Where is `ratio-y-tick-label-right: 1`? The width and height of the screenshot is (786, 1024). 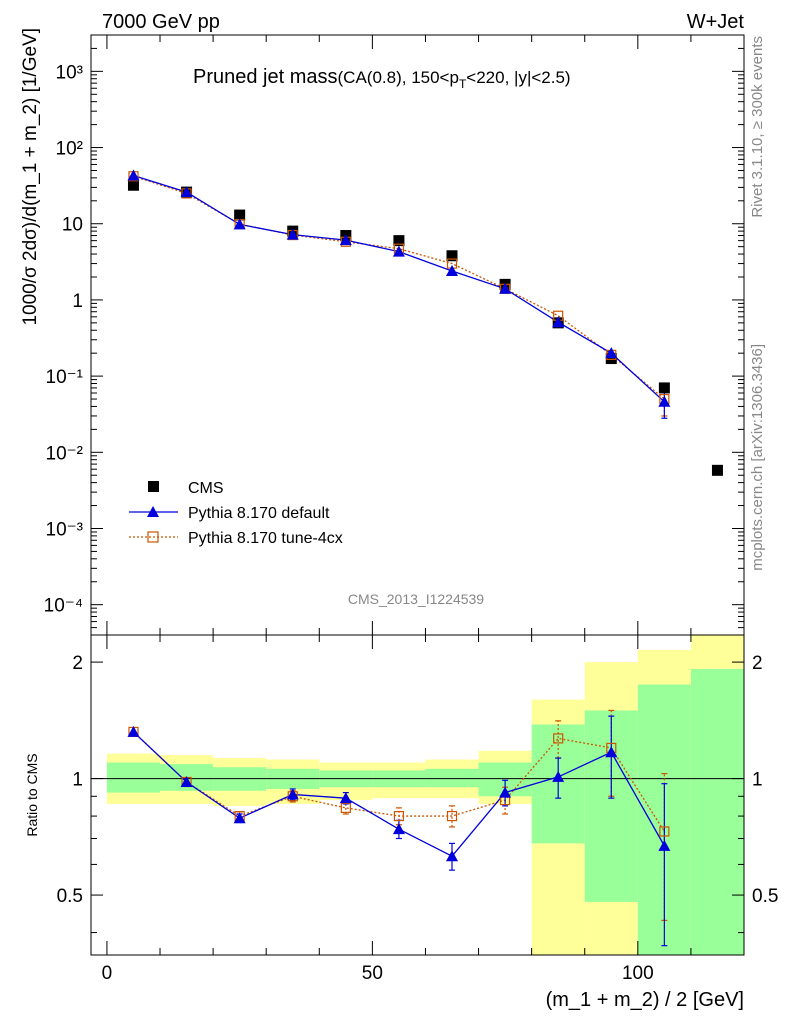 ratio-y-tick-label-right: 1 is located at coordinates (757, 780).